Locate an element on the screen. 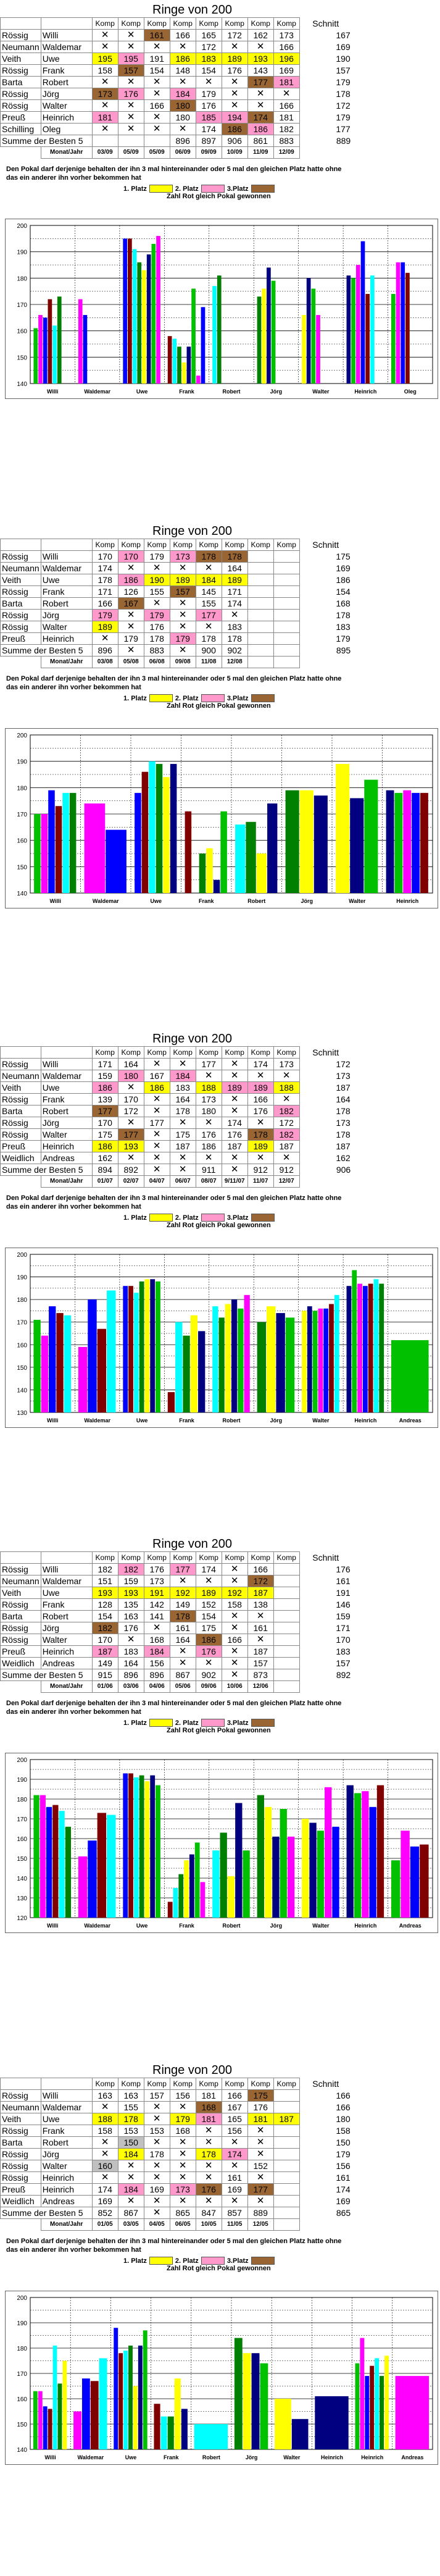 The width and height of the screenshot is (440, 2576). score-cell: 163 is located at coordinates (130, 2095).